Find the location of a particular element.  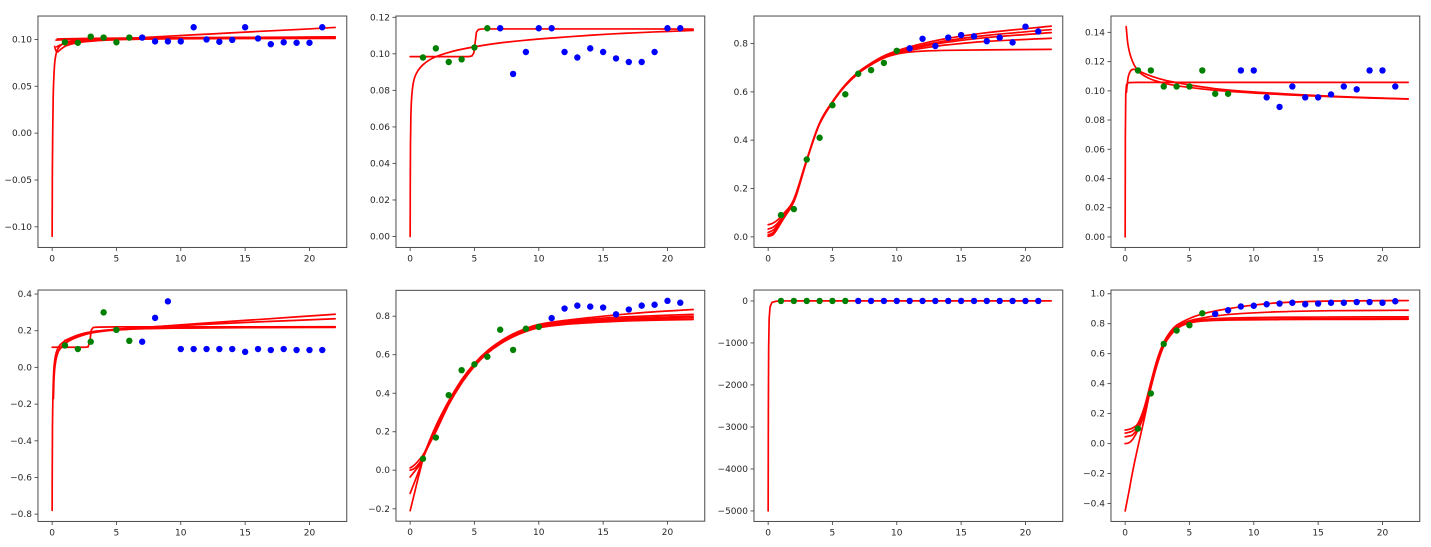

subplot-4: 0 5 10 15 20 0.00 0.02 0.04 0.06 0.08 0.10 0.12 0.14 is located at coordinates (1253, 139).